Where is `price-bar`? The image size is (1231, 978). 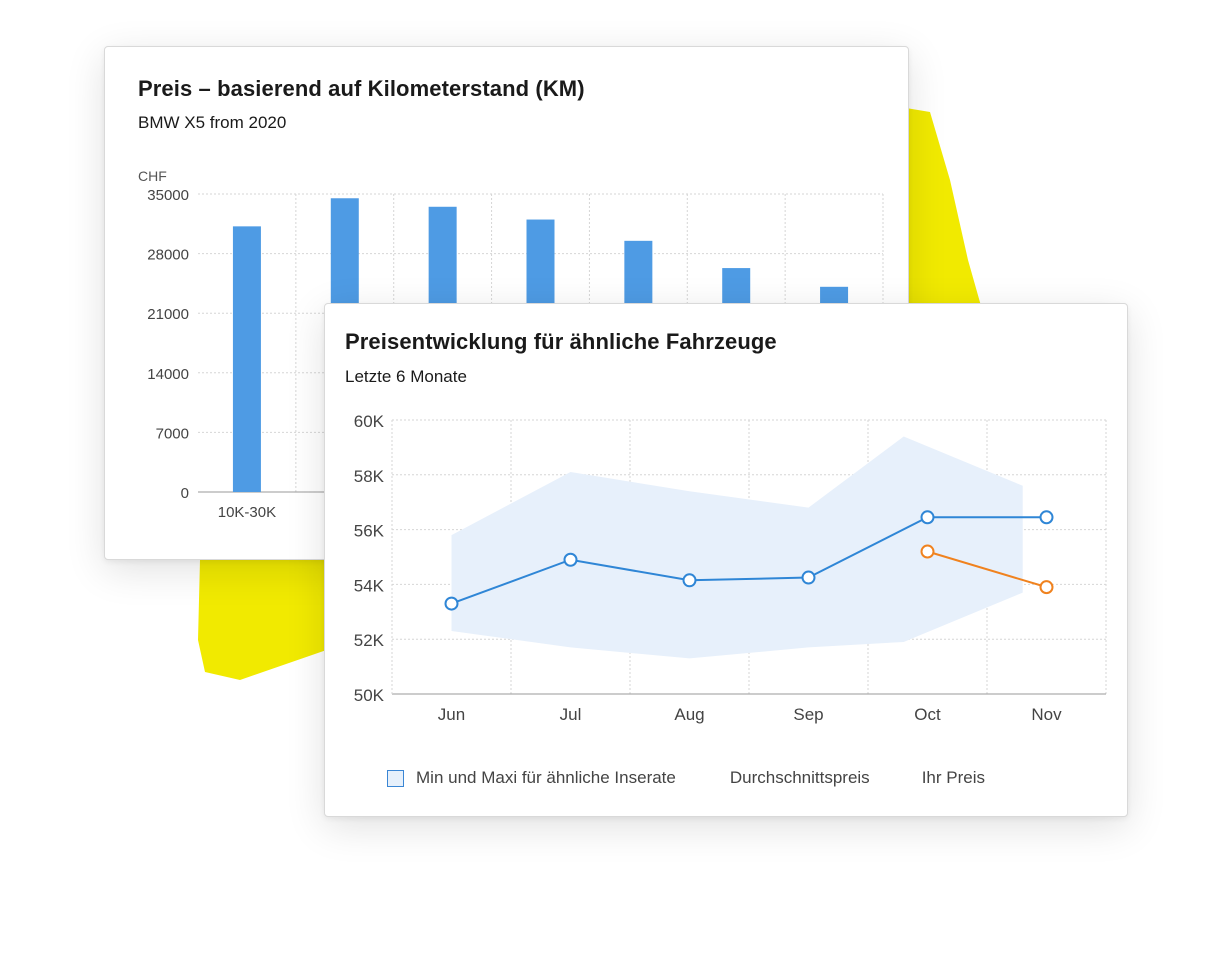
price-bar is located at coordinates (246, 359).